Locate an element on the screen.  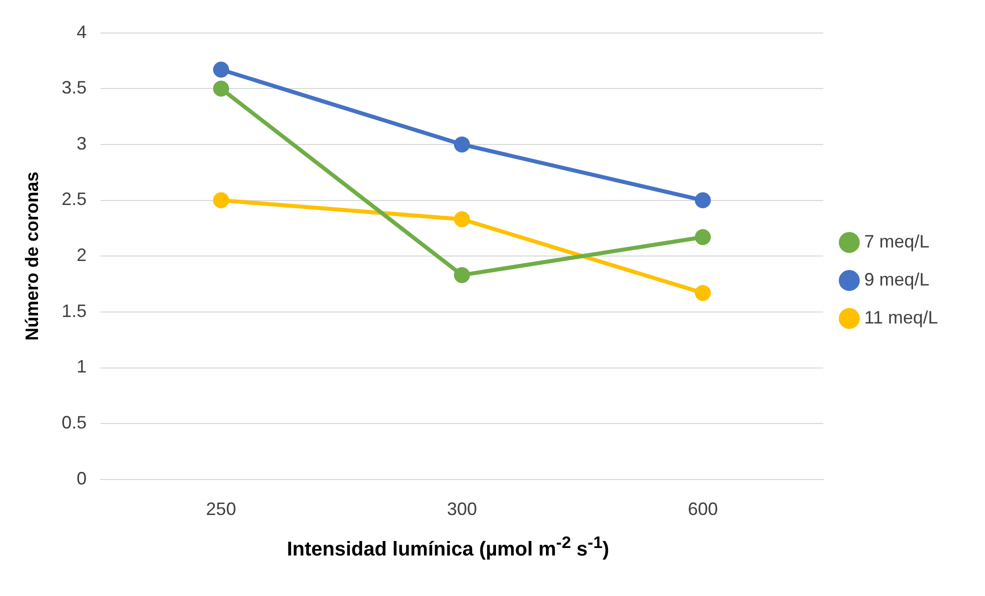
y-tick-label: 0 is located at coordinates (81, 478).